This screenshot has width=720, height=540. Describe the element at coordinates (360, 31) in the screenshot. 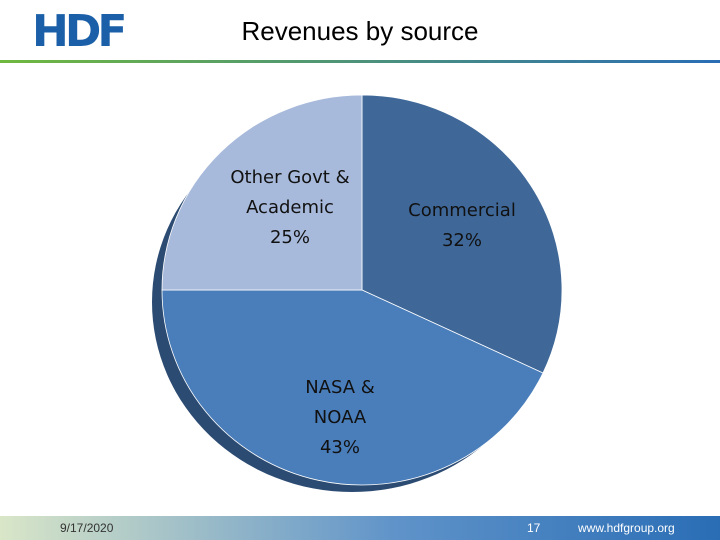

I see `chart-title: Revenues by source` at that location.